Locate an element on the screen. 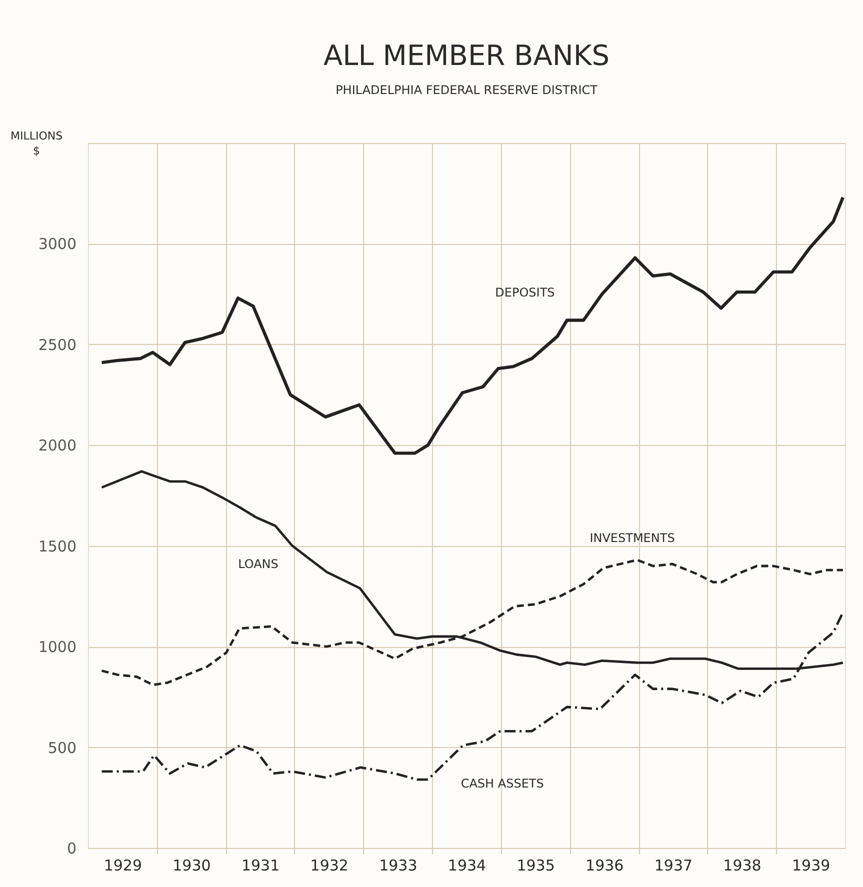  x-tick-label: 1939 is located at coordinates (811, 865).